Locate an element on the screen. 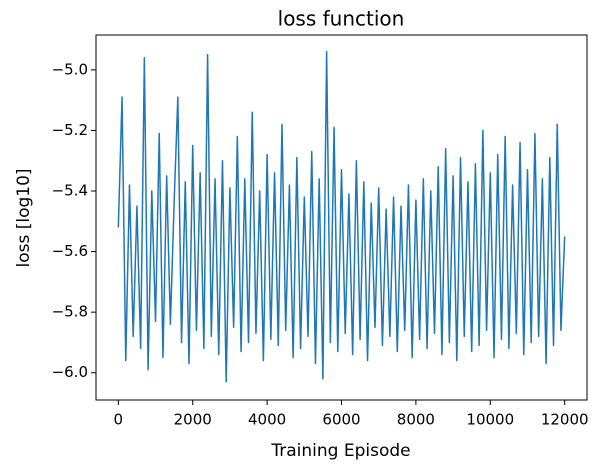 Image resolution: width=612 pixels, height=472 pixels. y-tick-label: −5.0 is located at coordinates (70, 69).